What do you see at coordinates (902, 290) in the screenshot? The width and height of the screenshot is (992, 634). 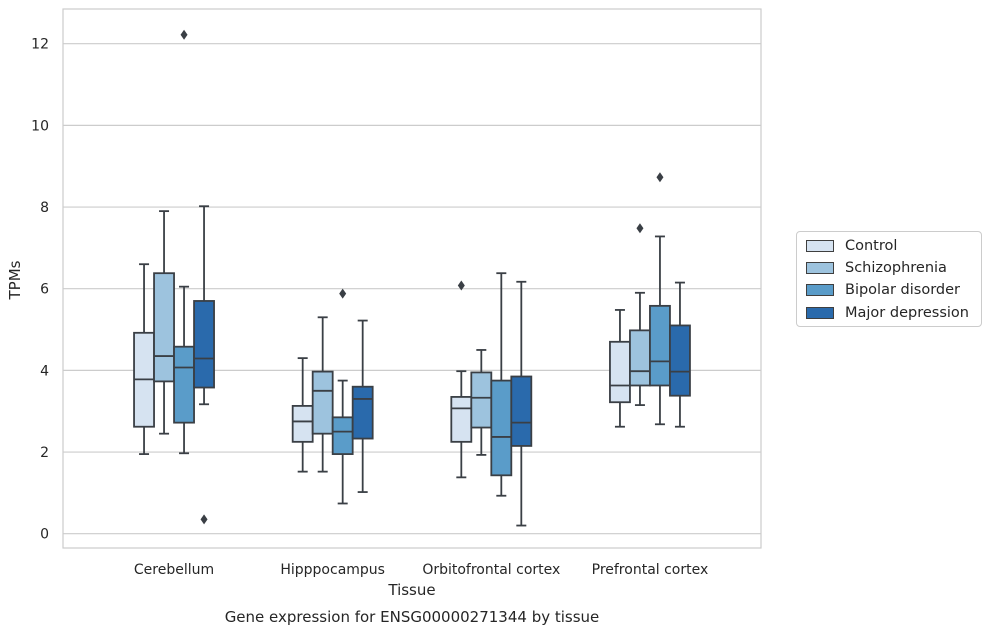 I see `legend-label: Bipolar disorder` at bounding box center [902, 290].